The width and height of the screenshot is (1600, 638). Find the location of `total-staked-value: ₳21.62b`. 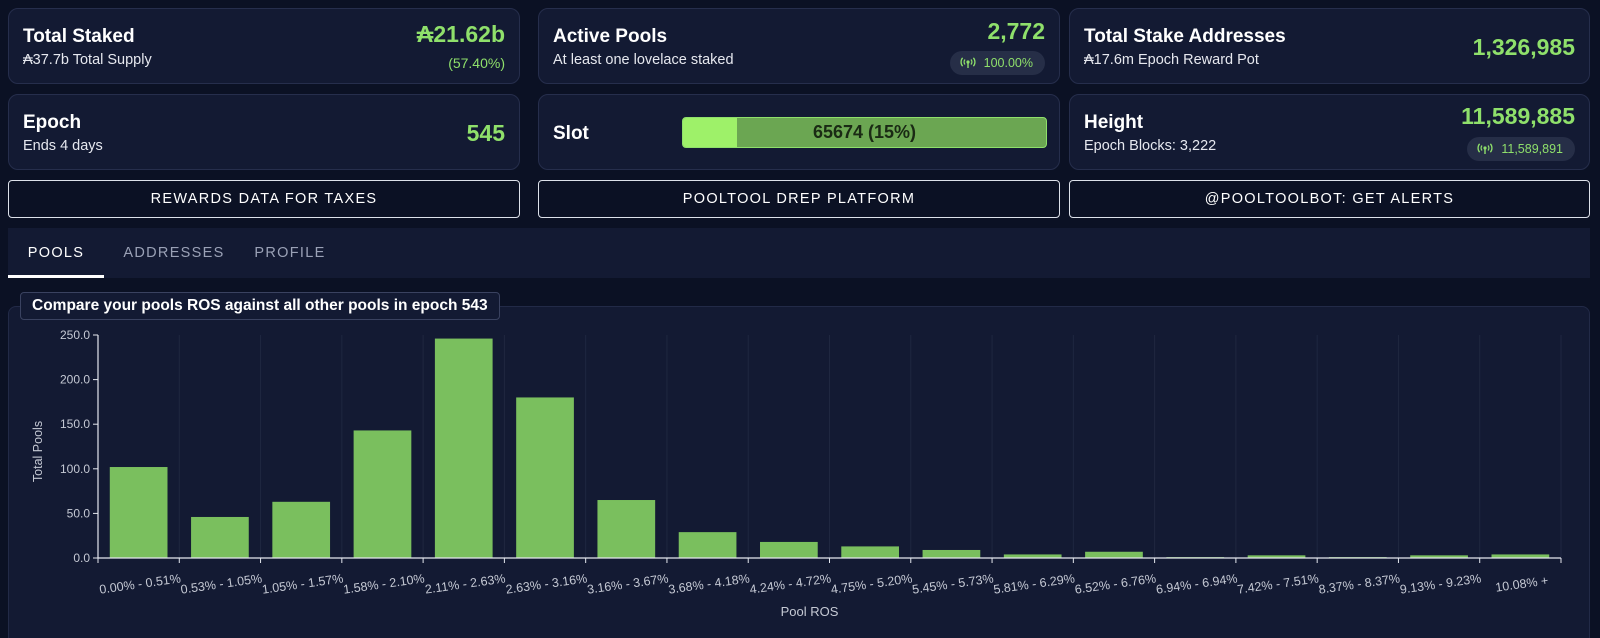

total-staked-value: ₳21.62b is located at coordinates (460, 34).